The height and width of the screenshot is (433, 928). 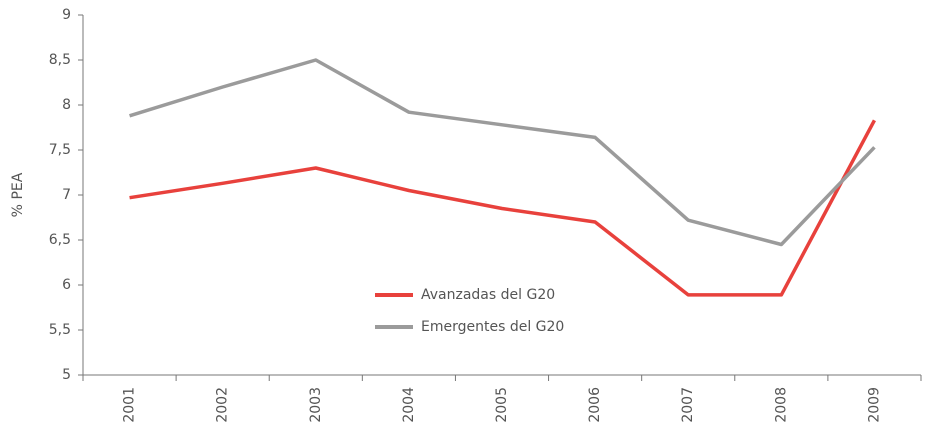 What do you see at coordinates (66, 15) in the screenshot?
I see `y-tick-label: 9` at bounding box center [66, 15].